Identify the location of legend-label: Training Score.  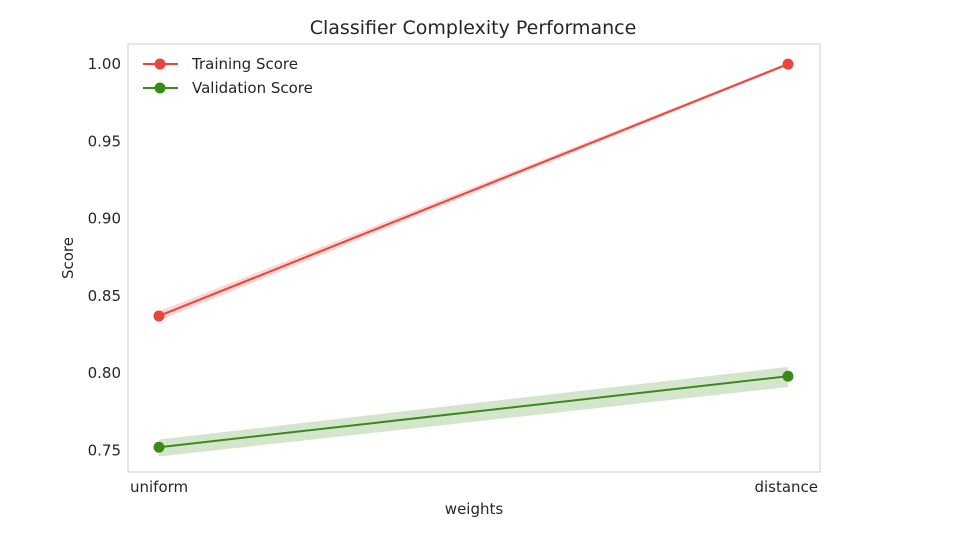
(244, 64).